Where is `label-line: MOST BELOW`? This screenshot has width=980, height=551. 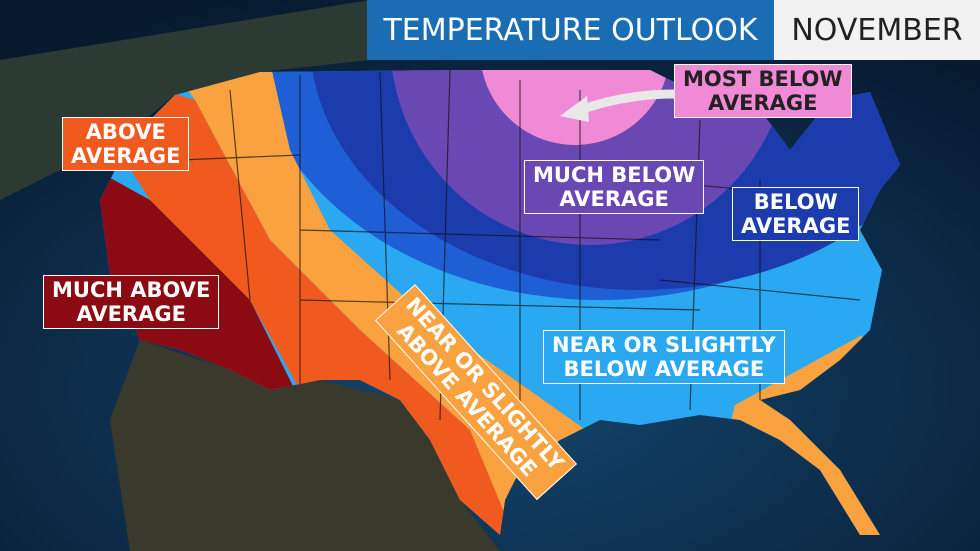 label-line: MOST BELOW is located at coordinates (763, 79).